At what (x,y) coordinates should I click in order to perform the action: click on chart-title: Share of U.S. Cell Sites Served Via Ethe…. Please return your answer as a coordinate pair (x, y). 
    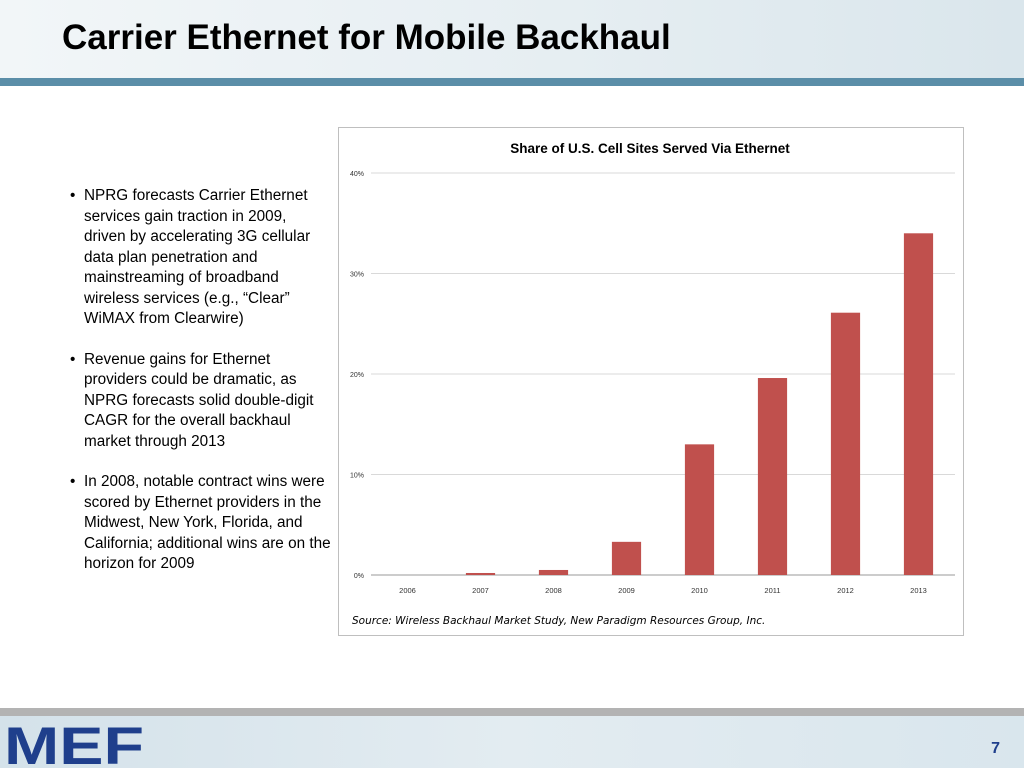
    Looking at the image, I should click on (650, 148).